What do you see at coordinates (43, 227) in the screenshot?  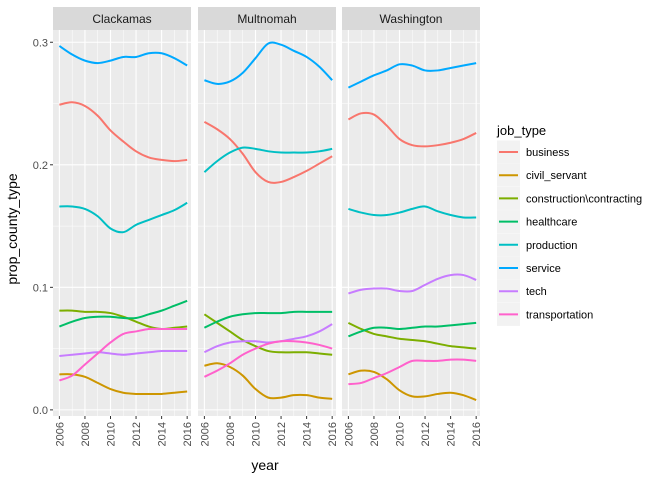 I see `y-axis: 0.0 0.1 0.2 0.3` at bounding box center [43, 227].